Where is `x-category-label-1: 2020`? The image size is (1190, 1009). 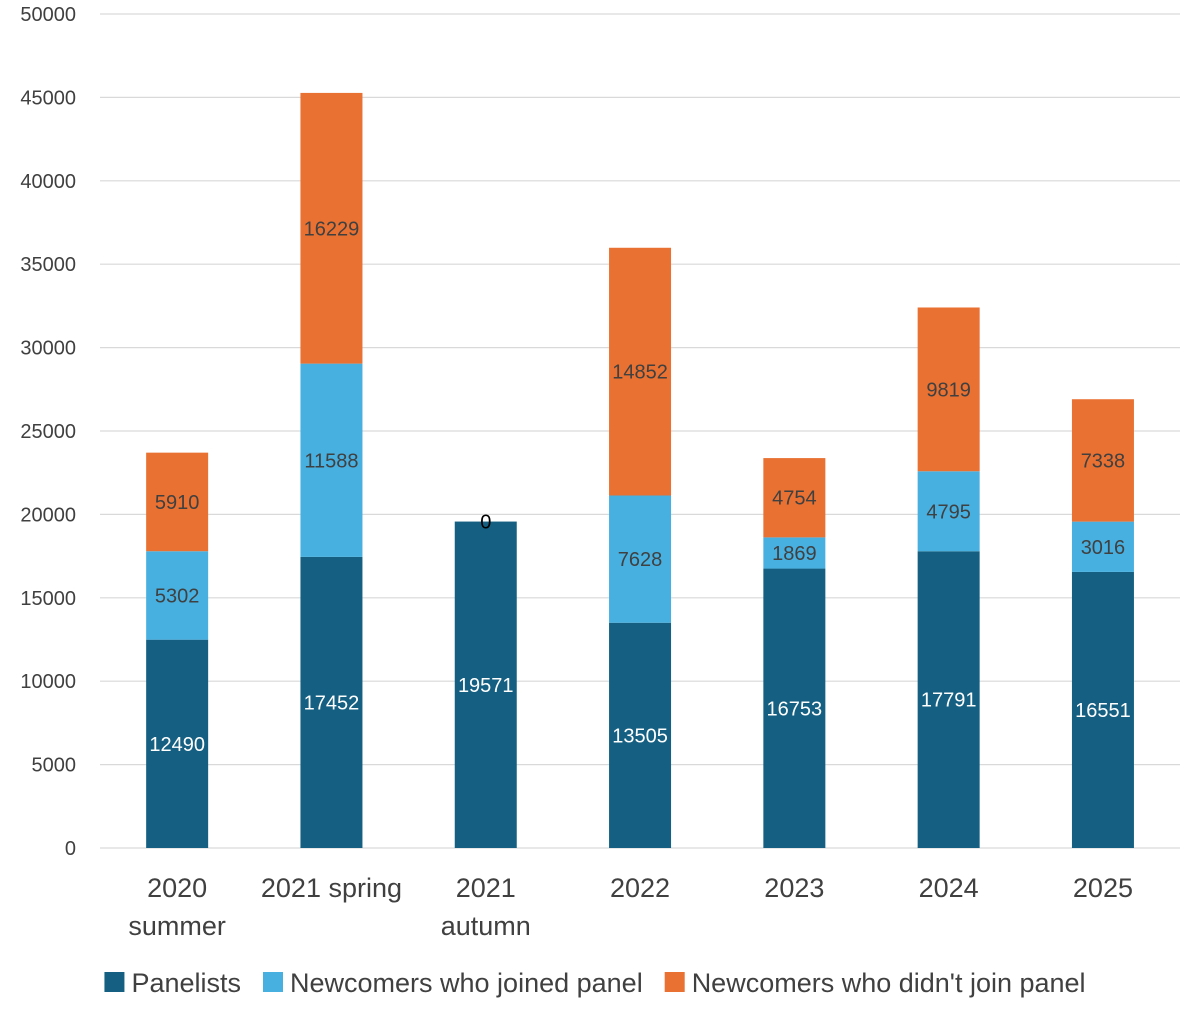 x-category-label-1: 2020 is located at coordinates (177, 888).